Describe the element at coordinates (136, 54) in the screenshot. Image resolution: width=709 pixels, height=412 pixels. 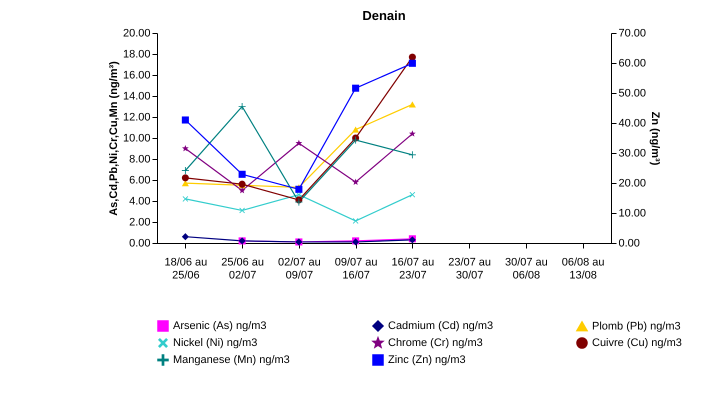
I see `y-tick-label: 18.00` at that location.